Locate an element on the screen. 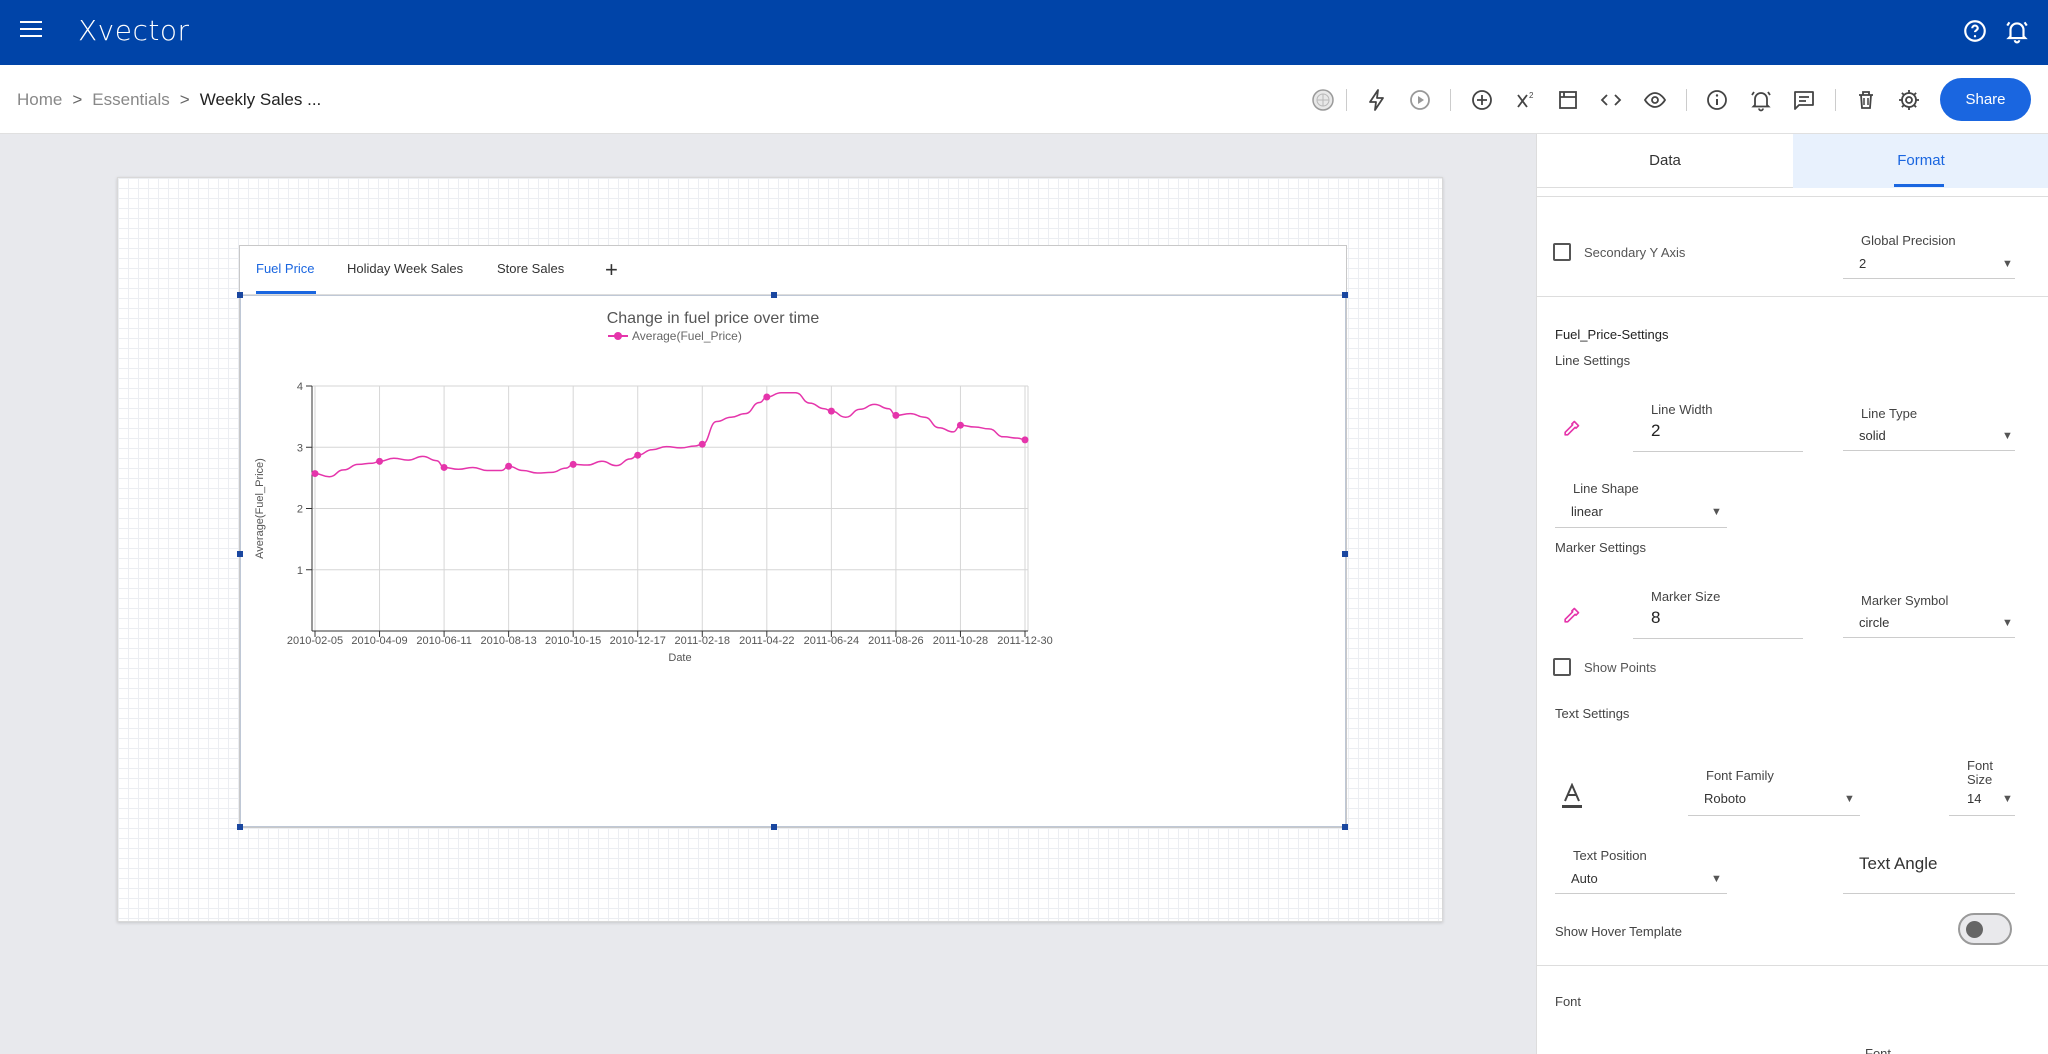 The height and width of the screenshot is (1054, 2048). app-logo: Xvector is located at coordinates (134, 30).